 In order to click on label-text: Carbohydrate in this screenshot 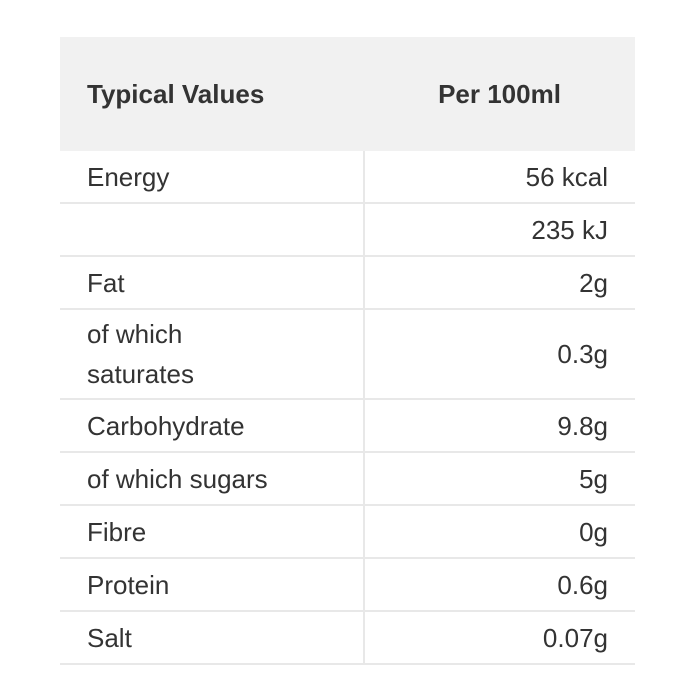, I will do `click(166, 425)`.